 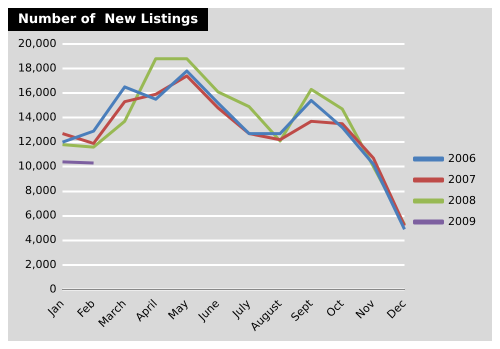 What do you see at coordinates (55, 308) in the screenshot?
I see `x-tick-label: Jan` at bounding box center [55, 308].